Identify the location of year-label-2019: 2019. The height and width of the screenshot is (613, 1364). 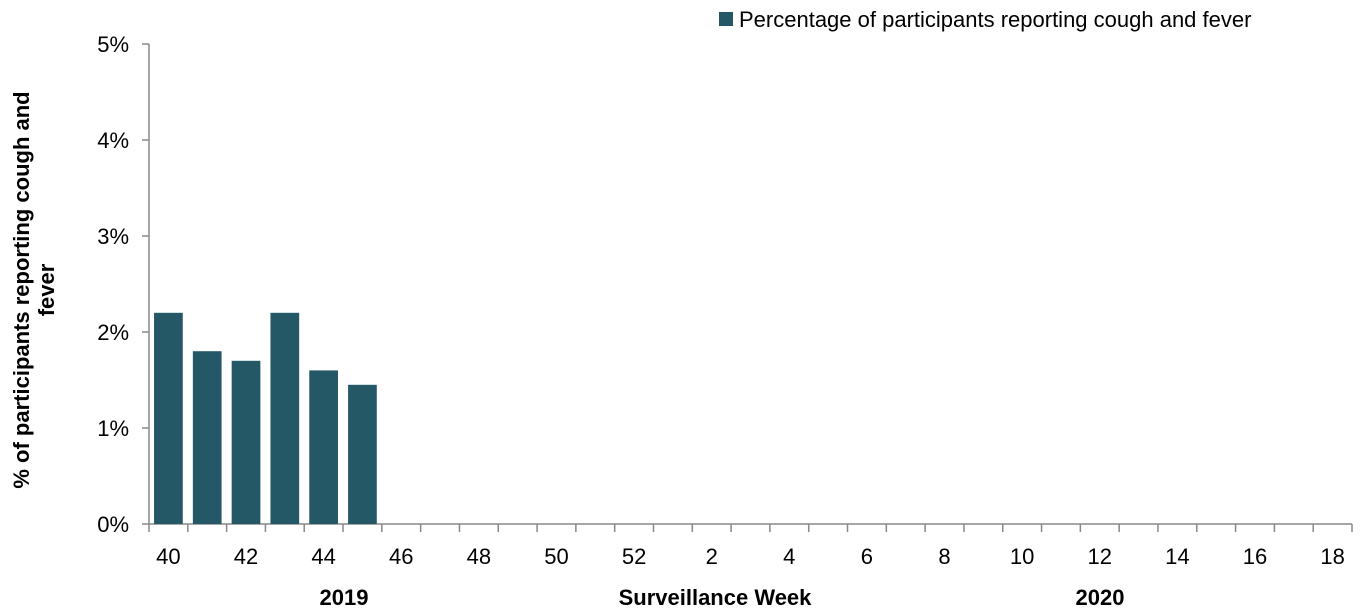
(344, 597).